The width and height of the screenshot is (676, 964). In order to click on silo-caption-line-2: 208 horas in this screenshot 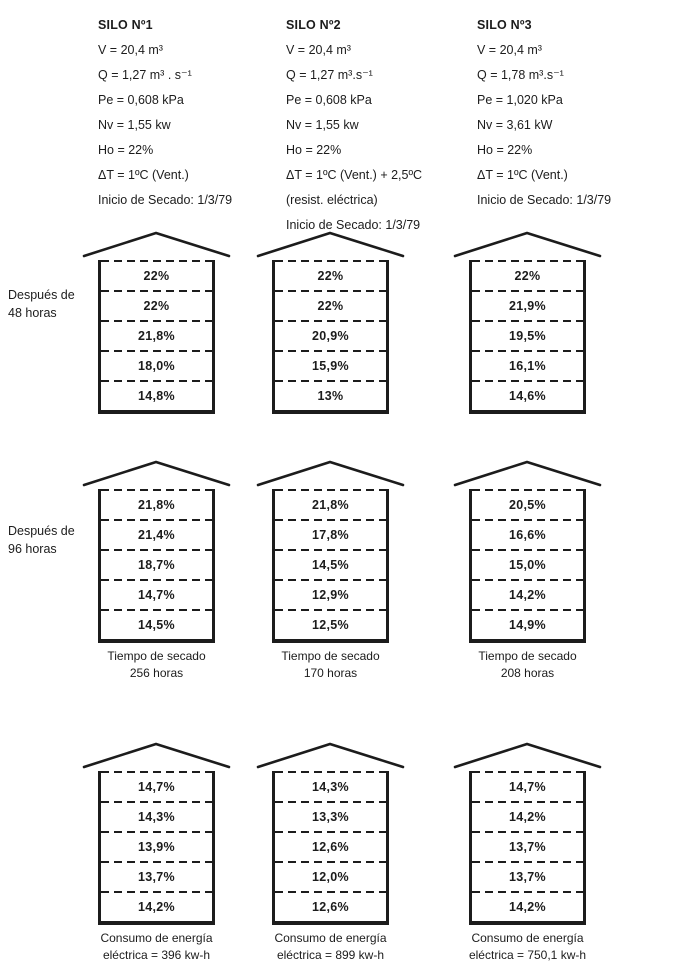, I will do `click(527, 673)`.